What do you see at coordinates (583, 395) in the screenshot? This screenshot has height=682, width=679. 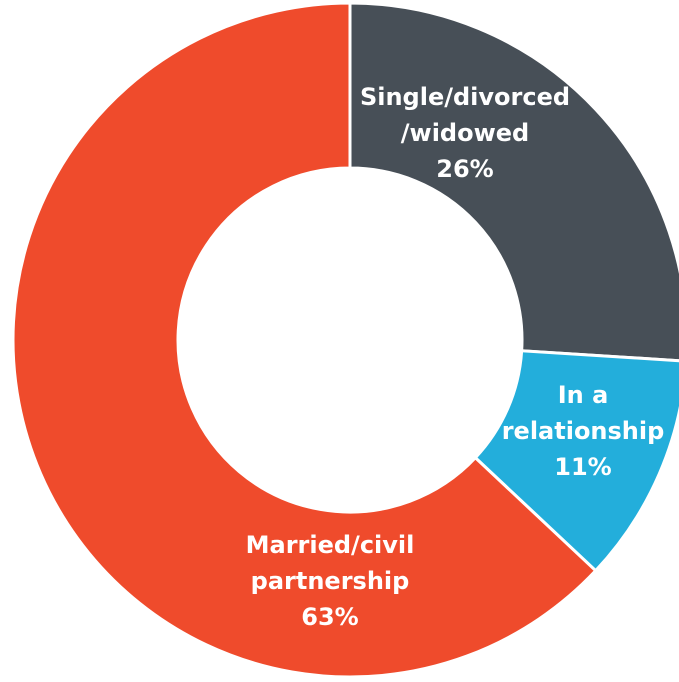 I see `slice-1-label-line-0: In a` at bounding box center [583, 395].